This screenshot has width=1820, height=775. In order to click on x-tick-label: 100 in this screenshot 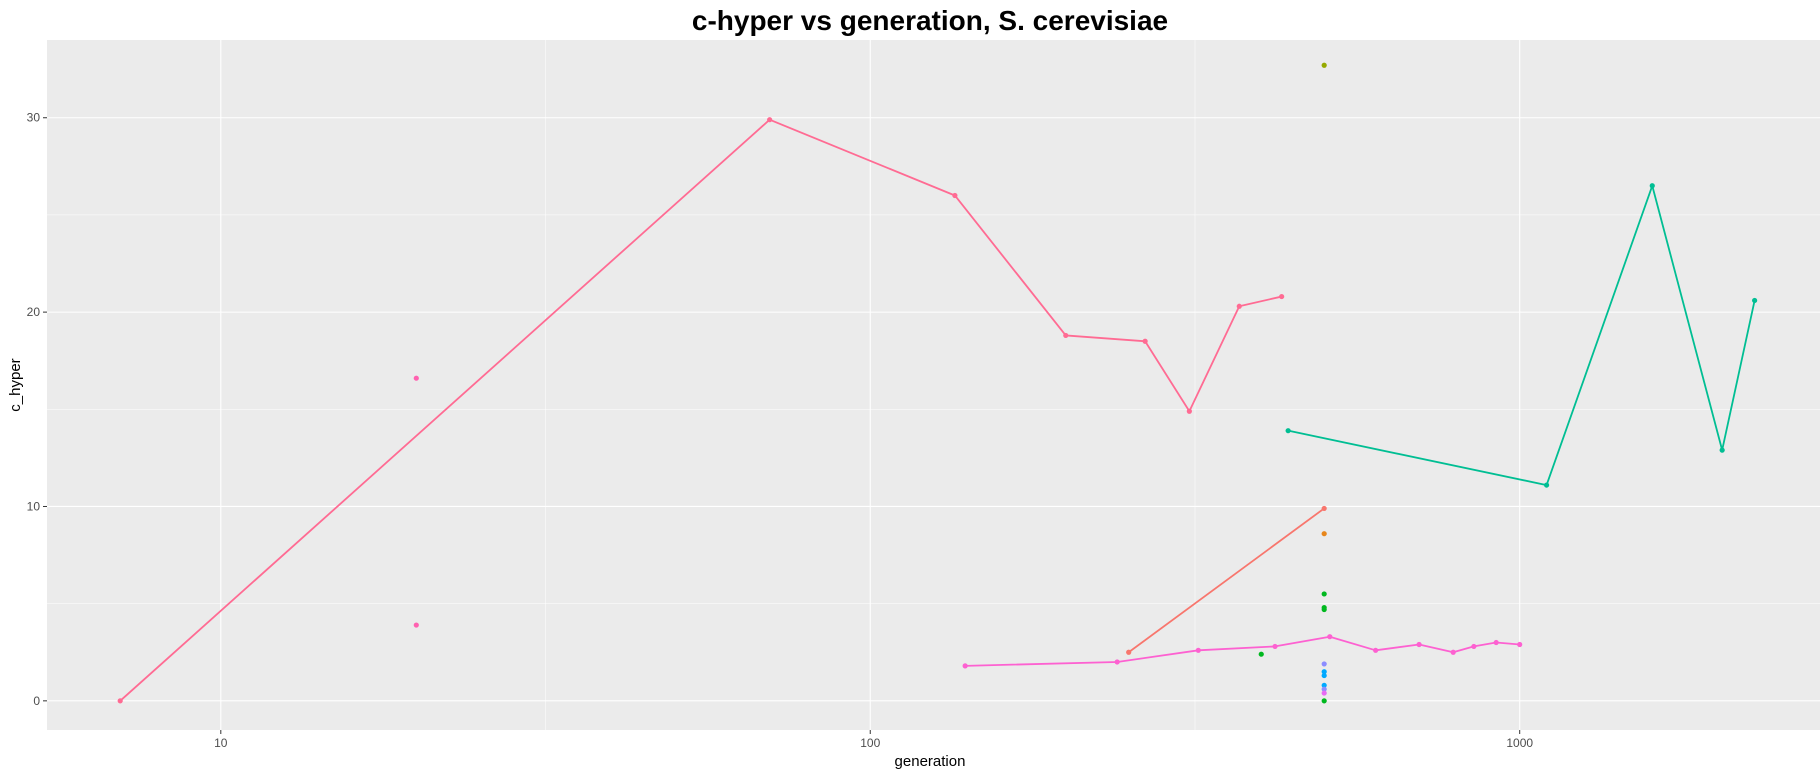, I will do `click(870, 743)`.